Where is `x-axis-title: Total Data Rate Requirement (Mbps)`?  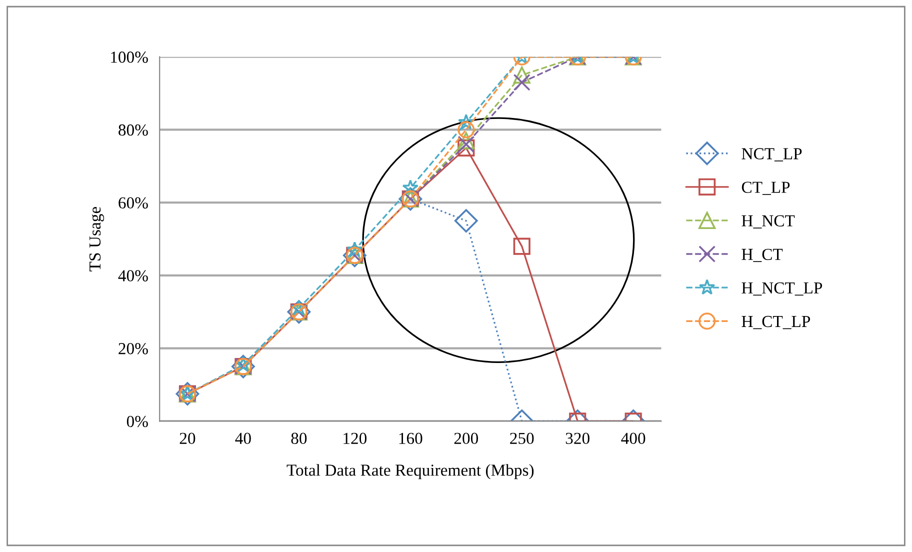 x-axis-title: Total Data Rate Requirement (Mbps) is located at coordinates (410, 472).